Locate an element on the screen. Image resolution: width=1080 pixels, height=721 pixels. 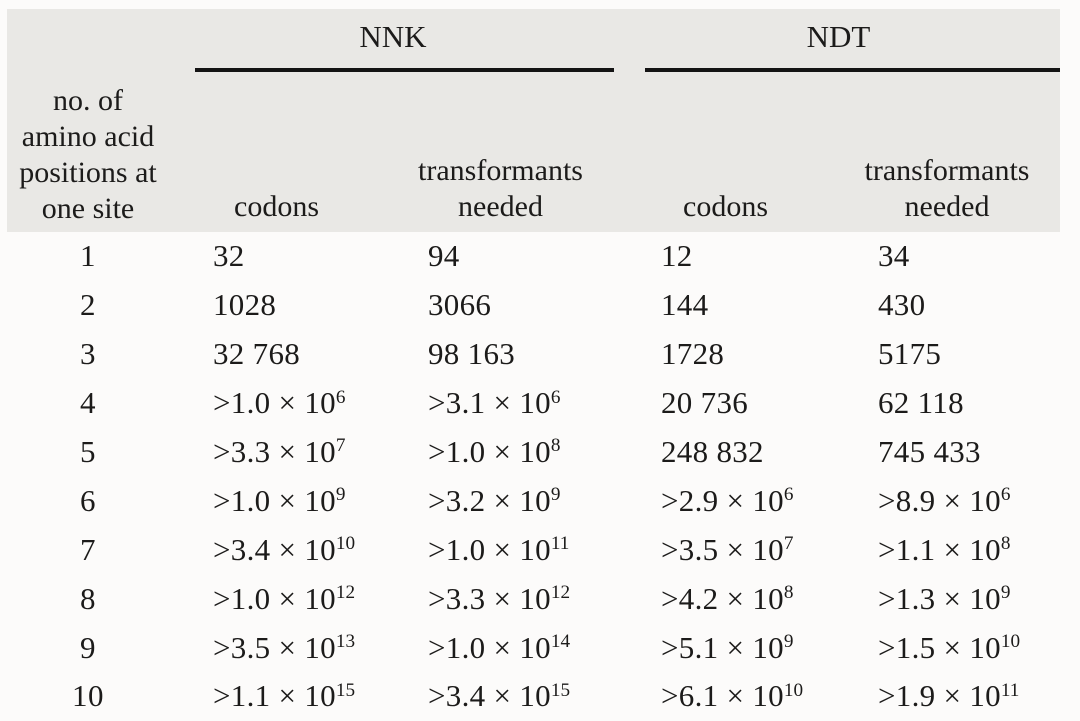
ndt-transformants-value: >1.3 × 109 is located at coordinates (944, 598).